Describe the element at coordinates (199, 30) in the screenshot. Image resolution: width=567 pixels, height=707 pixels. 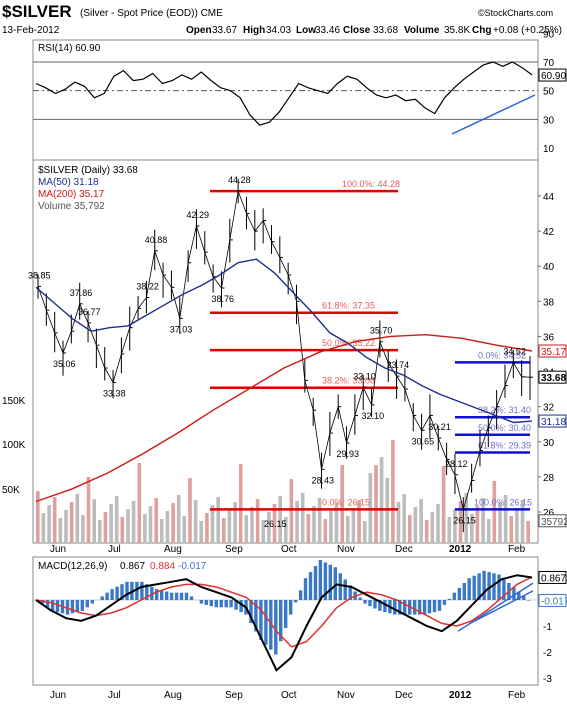
I see `open-label: Open` at that location.